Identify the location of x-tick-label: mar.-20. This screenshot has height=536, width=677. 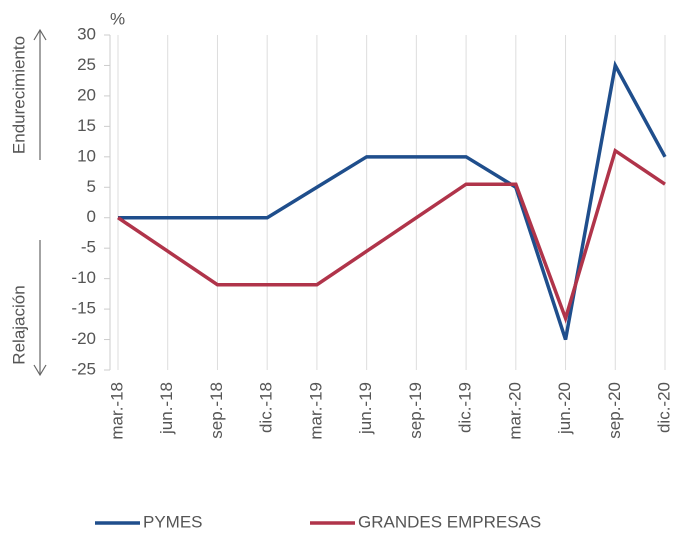
(514, 411).